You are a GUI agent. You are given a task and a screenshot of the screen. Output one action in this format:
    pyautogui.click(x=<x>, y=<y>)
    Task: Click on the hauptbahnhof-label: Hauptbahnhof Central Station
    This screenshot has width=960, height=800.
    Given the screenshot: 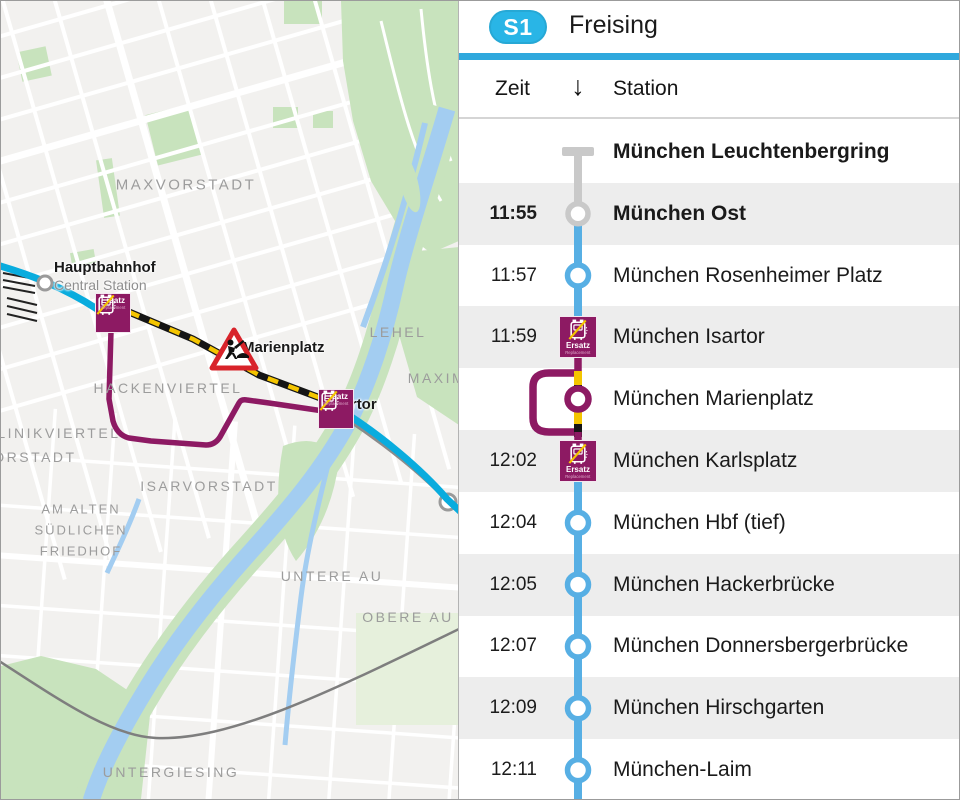 What is the action you would take?
    pyautogui.click(x=105, y=276)
    